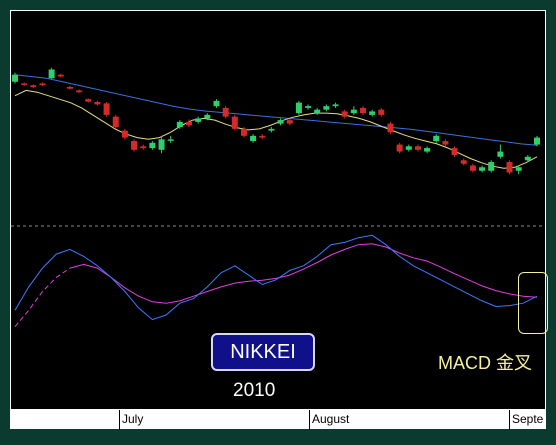 This screenshot has height=445, width=556. What do you see at coordinates (303, 273) in the screenshot?
I see `macd-signal-line` at bounding box center [303, 273].